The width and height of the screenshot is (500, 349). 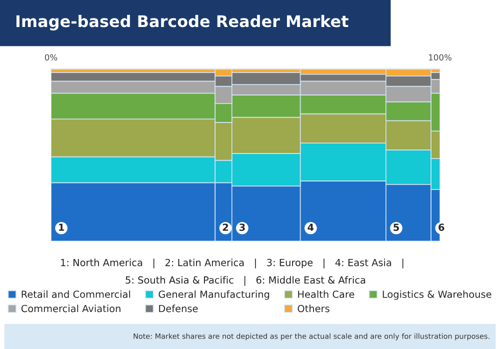 What do you see at coordinates (314, 308) in the screenshot?
I see `legend-label: Others` at bounding box center [314, 308].